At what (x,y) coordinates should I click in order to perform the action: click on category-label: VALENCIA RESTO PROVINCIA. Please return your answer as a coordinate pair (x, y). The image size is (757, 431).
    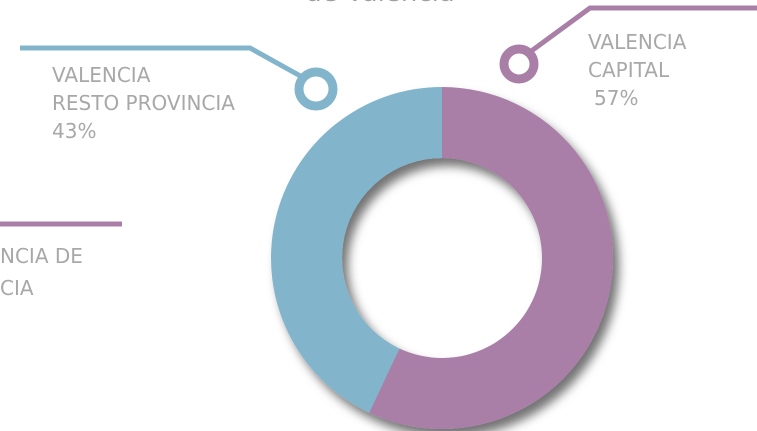
    Looking at the image, I should click on (143, 89).